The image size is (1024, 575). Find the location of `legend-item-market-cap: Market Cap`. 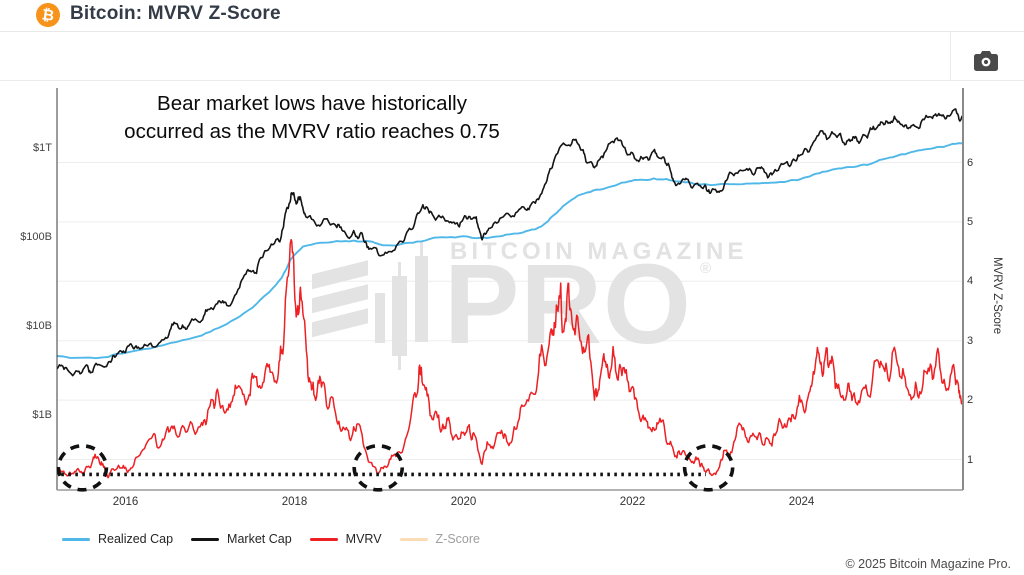

legend-item-market-cap: Market Cap is located at coordinates (241, 539).